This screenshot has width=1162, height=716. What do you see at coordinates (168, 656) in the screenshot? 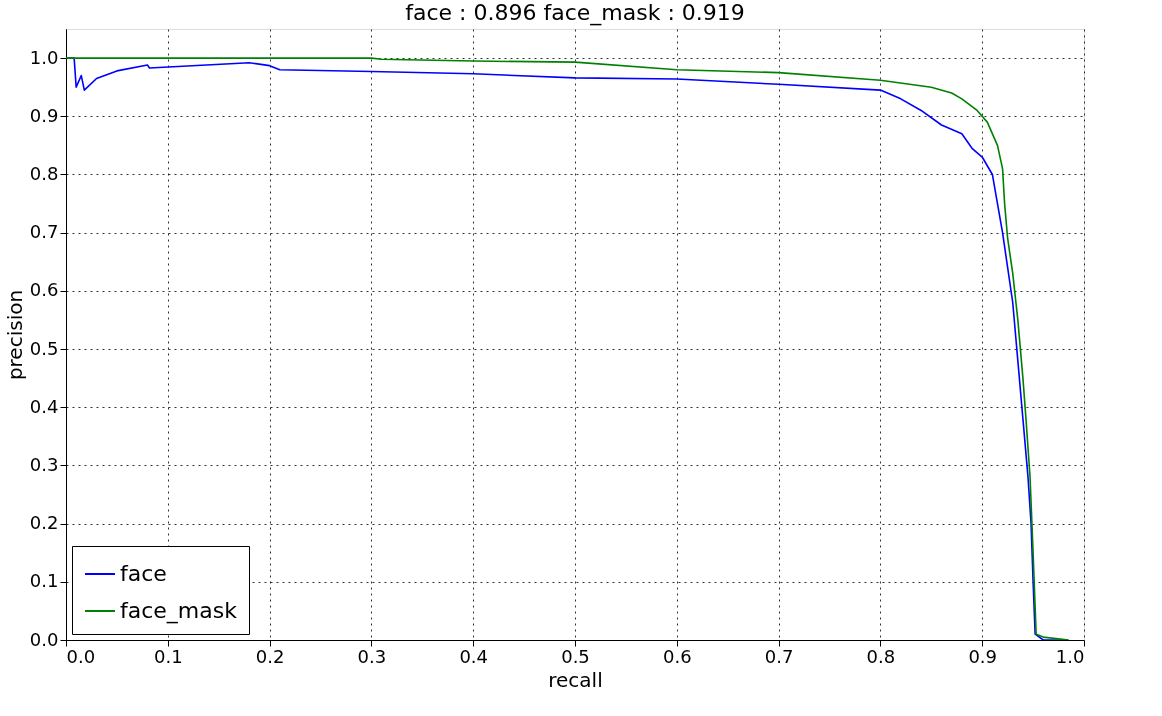
I see `x-tick-label: 0.1` at bounding box center [168, 656].